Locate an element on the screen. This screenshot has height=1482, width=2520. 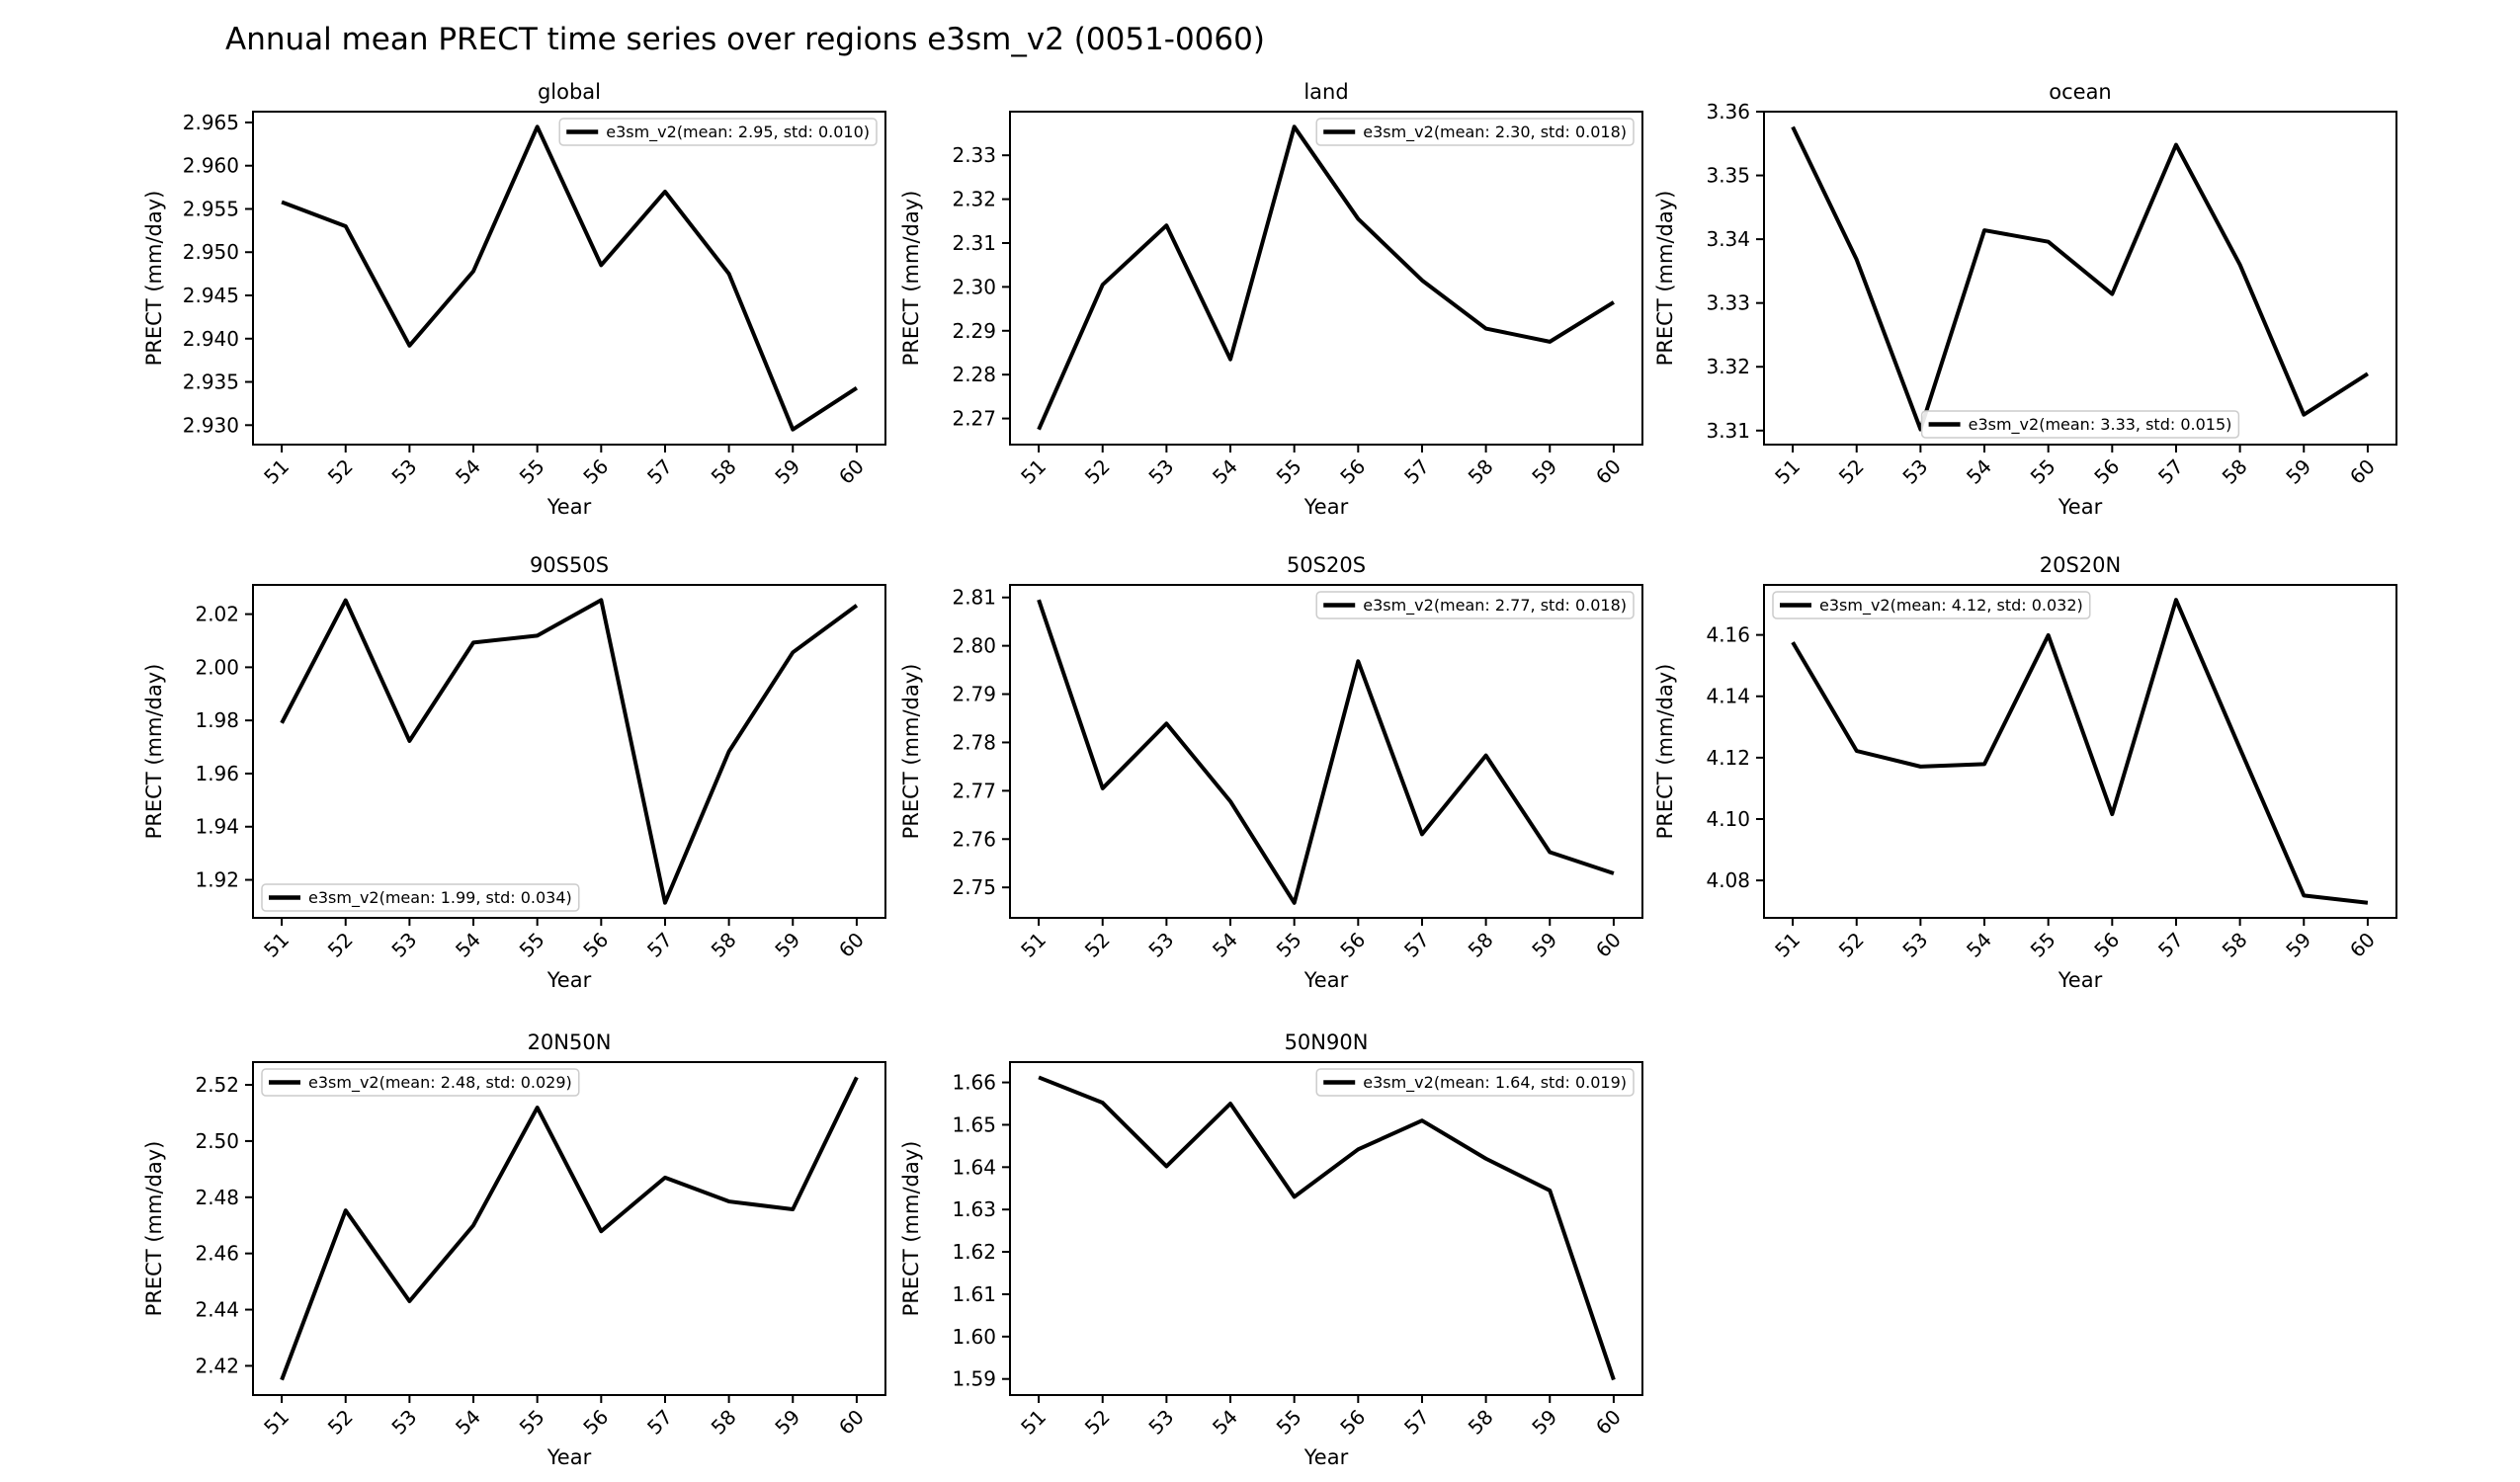
y-tick-label: 2.81 is located at coordinates (974, 598).